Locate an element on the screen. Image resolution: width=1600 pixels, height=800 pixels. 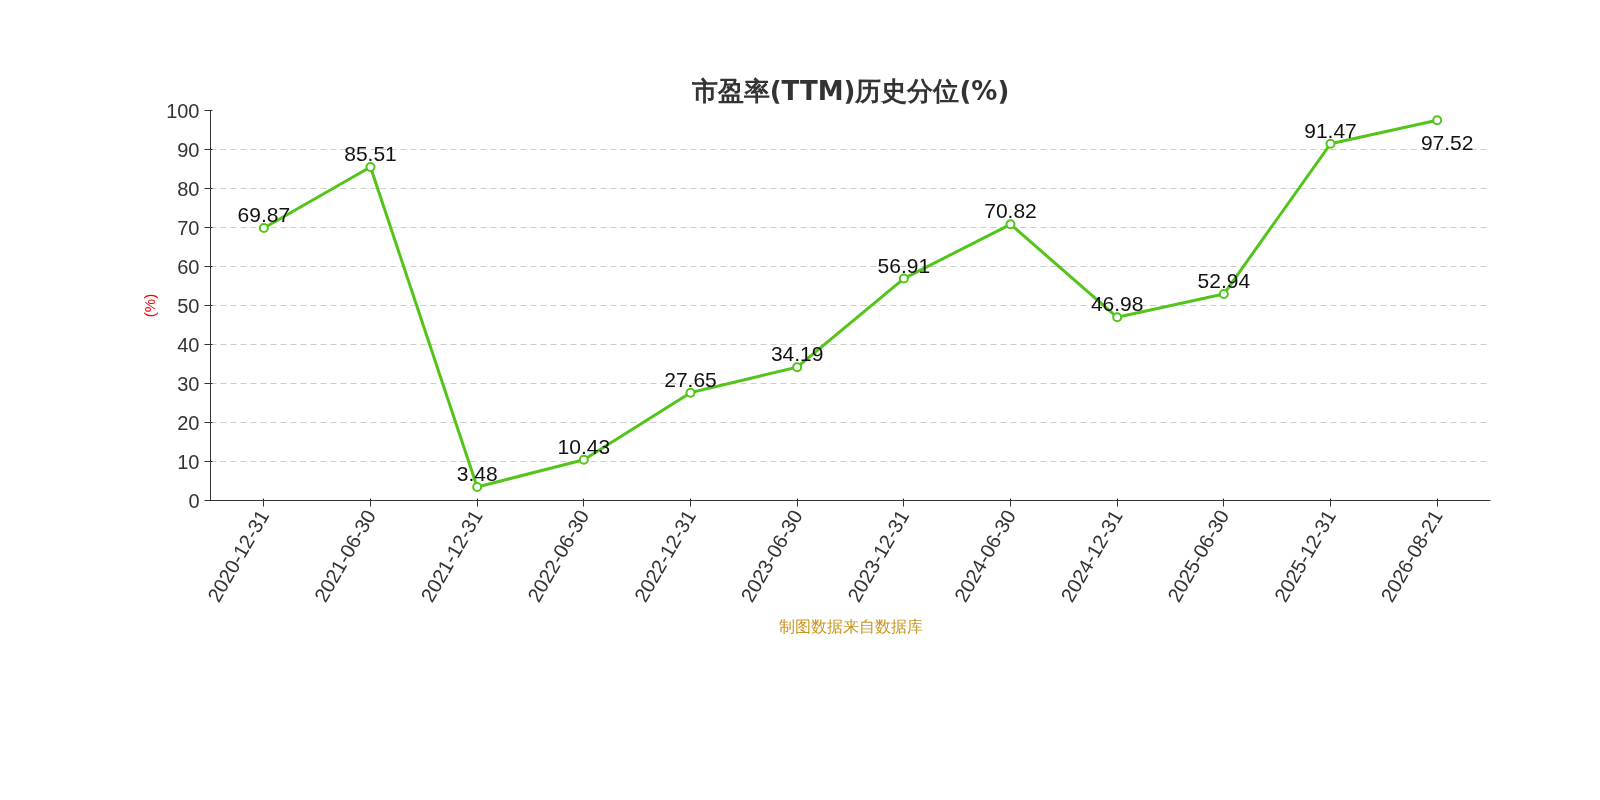
y-tick-label: 80 is located at coordinates (188, 188).